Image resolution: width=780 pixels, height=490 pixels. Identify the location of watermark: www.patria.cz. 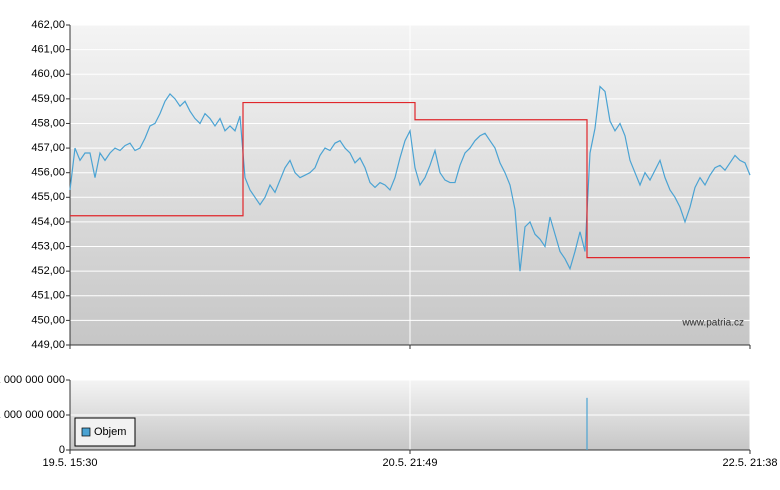
(712, 323).